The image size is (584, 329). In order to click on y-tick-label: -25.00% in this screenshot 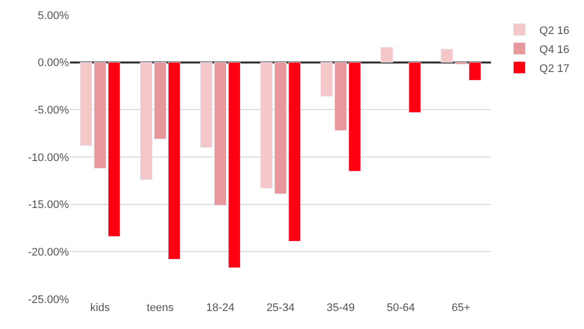, I will do `click(49, 300)`.